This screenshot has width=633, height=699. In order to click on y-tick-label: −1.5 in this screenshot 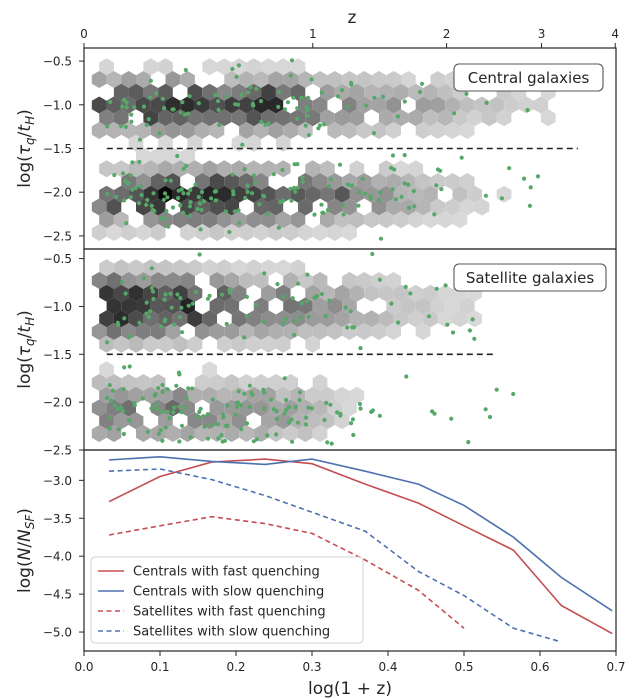, I will do `click(57, 149)`.